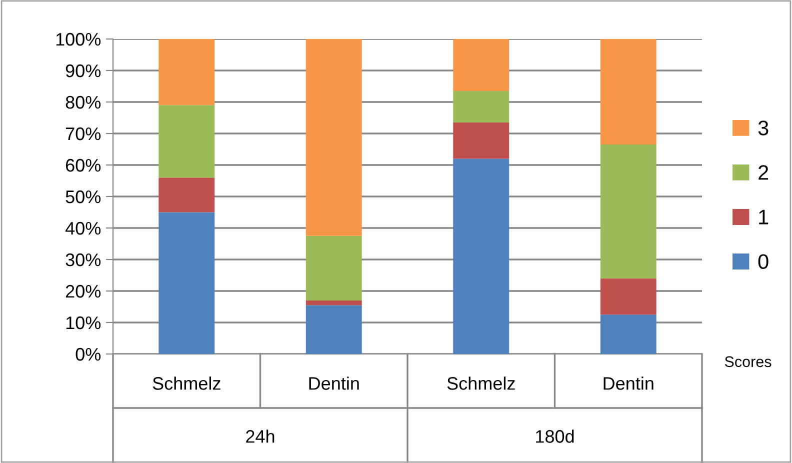 The height and width of the screenshot is (463, 792). Describe the element at coordinates (83, 259) in the screenshot. I see `y-tick-label: 30%` at that location.